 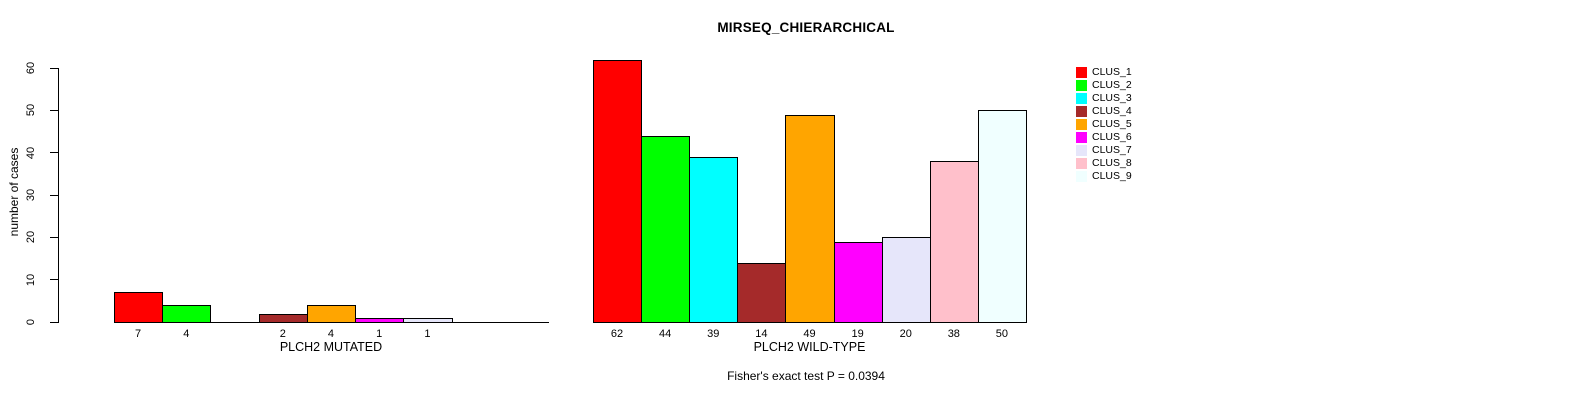 I want to click on legend-item-label: CLUS_3, so click(x=1112, y=98).